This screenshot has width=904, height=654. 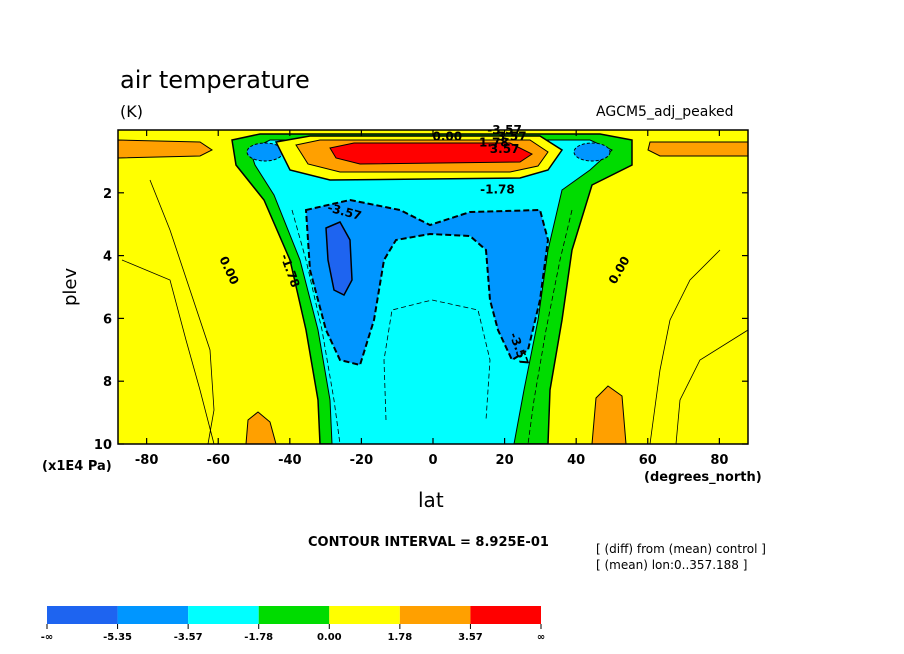 What do you see at coordinates (703, 477) in the screenshot?
I see `x-axis-unit: (degrees_north)` at bounding box center [703, 477].